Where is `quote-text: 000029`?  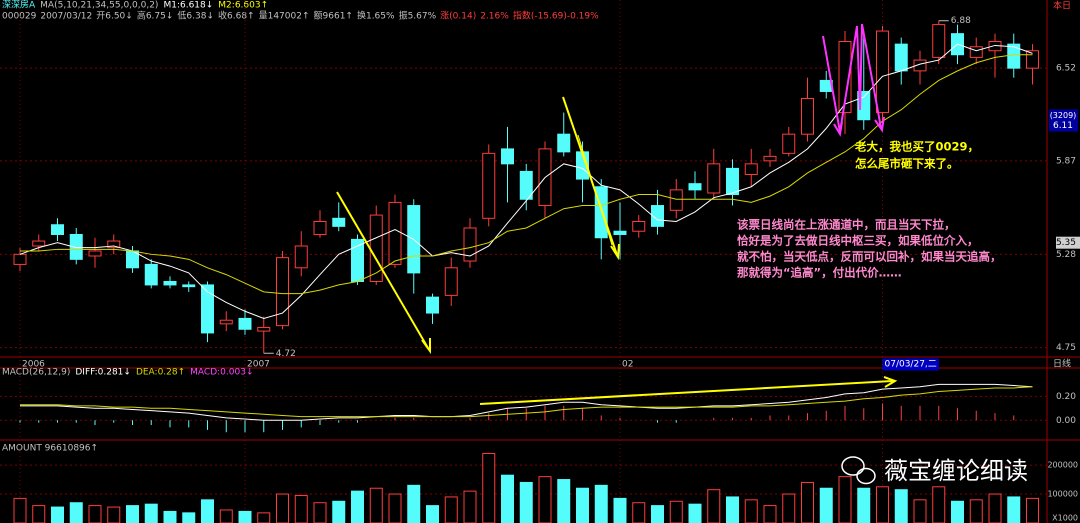
quote-text: 000029 is located at coordinates (19, 17).